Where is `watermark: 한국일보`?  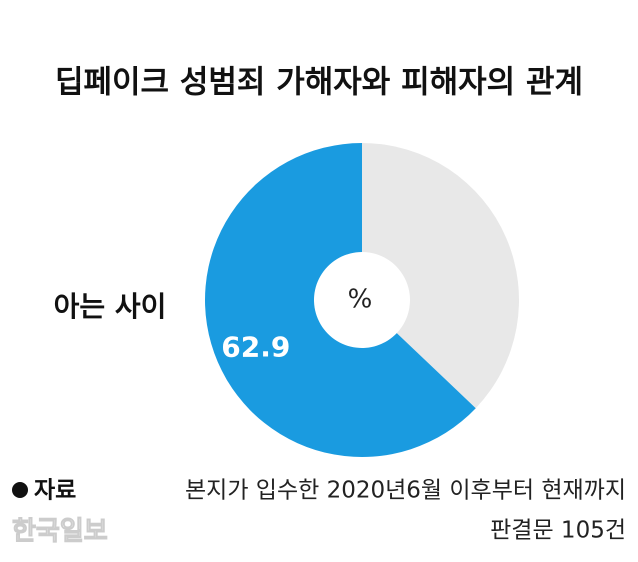 watermark: 한국일보 is located at coordinates (60, 532).